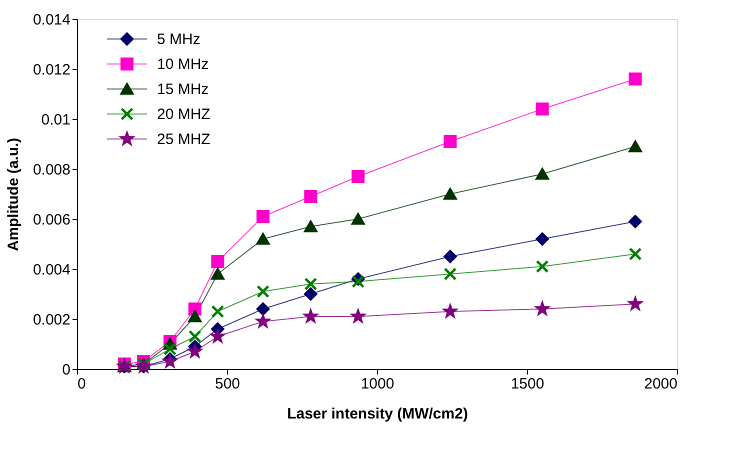 The image size is (748, 459). What do you see at coordinates (183, 89) in the screenshot?
I see `legend-label: 15 MHz` at bounding box center [183, 89].